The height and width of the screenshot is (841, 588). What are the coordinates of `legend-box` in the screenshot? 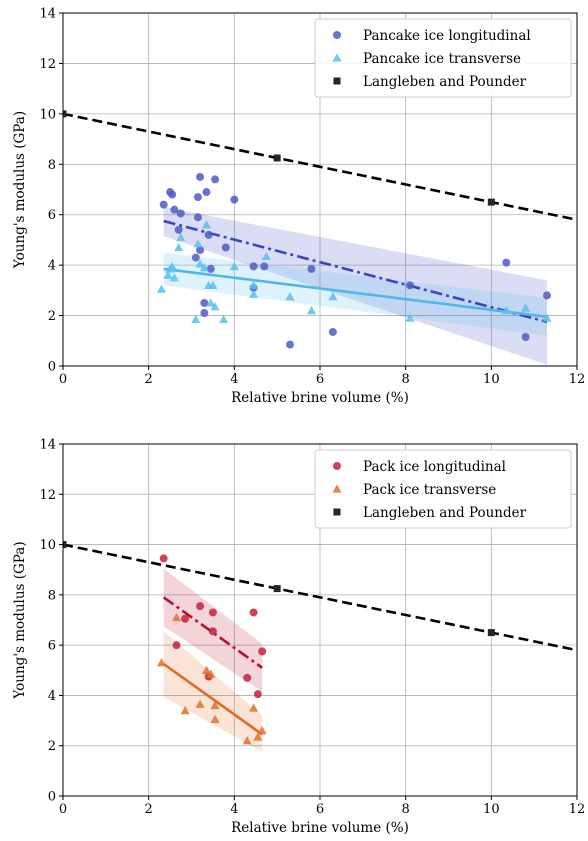 It's located at (443, 489).